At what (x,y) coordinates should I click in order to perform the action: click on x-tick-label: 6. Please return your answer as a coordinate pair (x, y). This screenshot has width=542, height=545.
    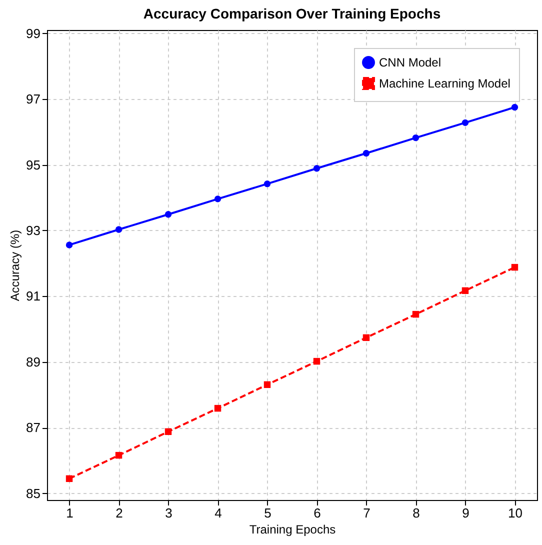
    Looking at the image, I should click on (317, 513).